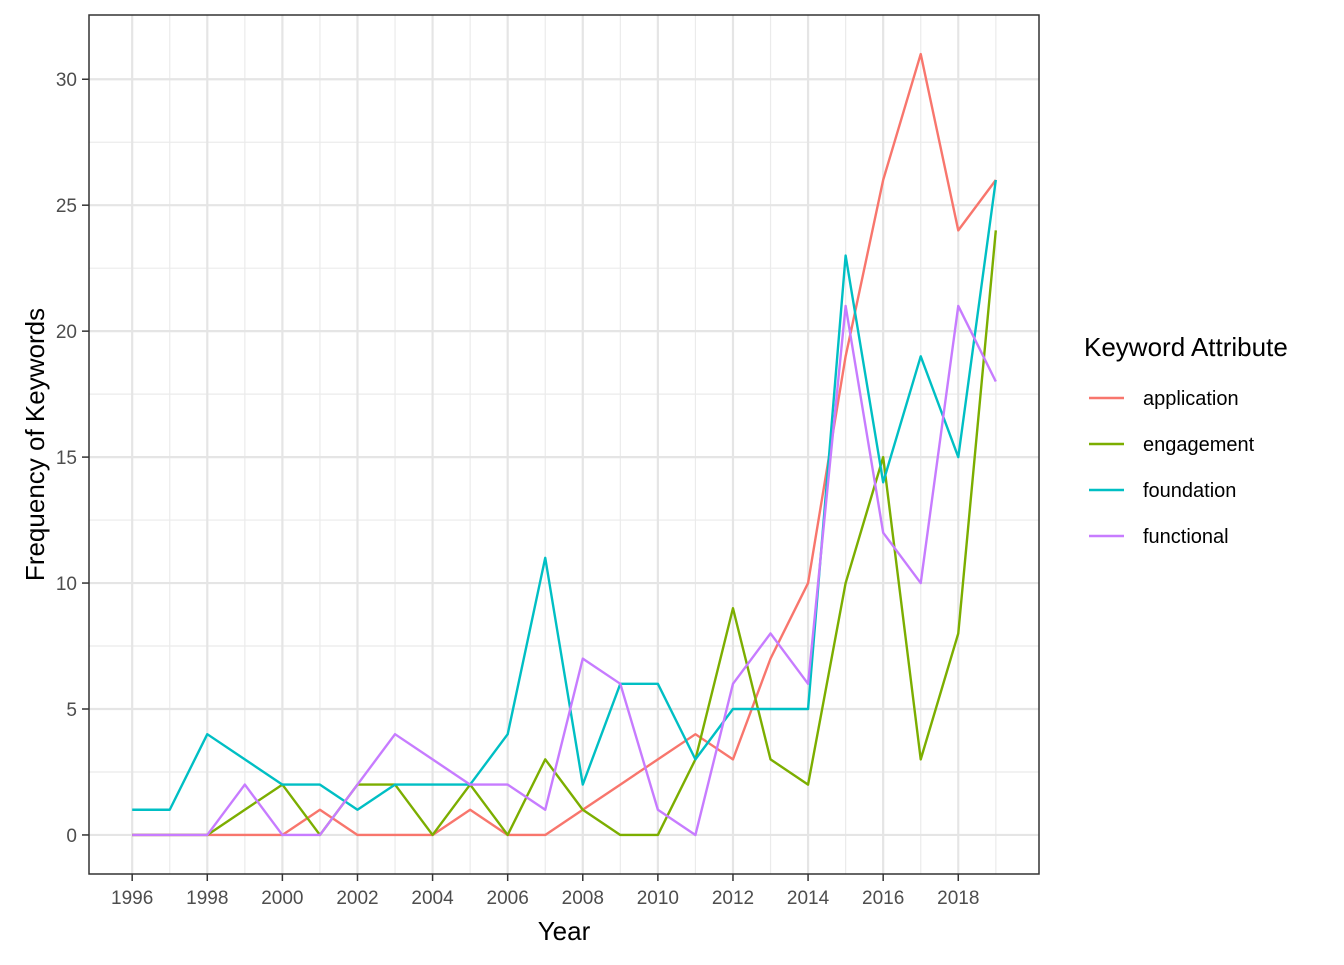  What do you see at coordinates (883, 898) in the screenshot?
I see `x-tick-label: 2016` at bounding box center [883, 898].